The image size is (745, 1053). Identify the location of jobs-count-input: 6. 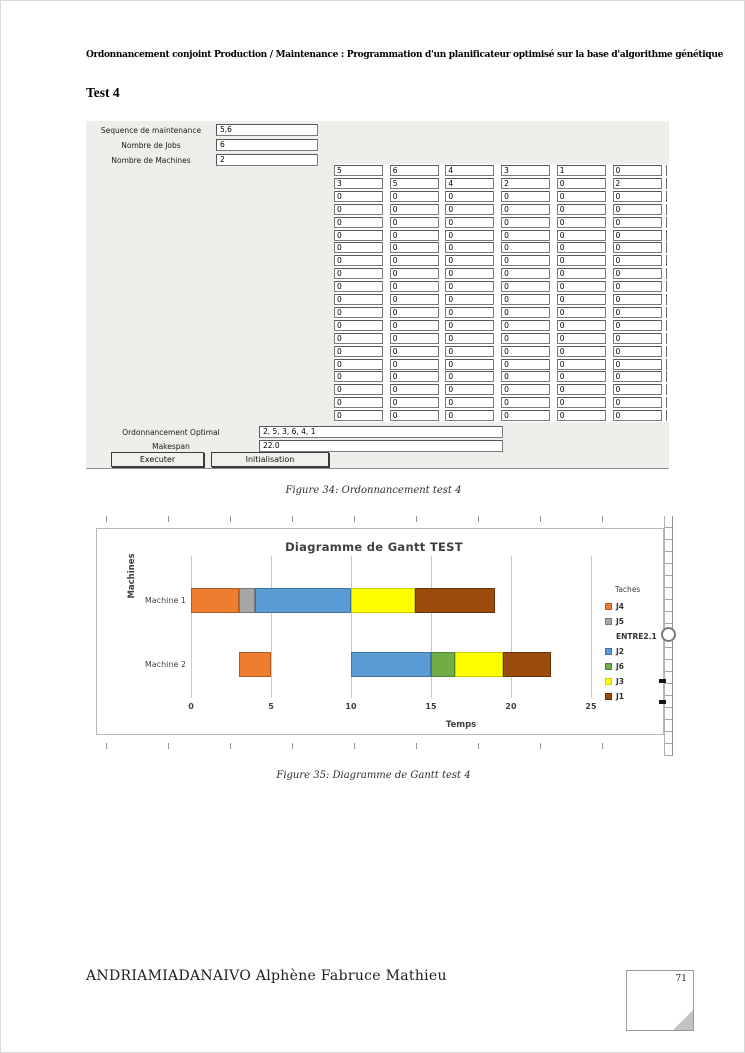
(267, 145).